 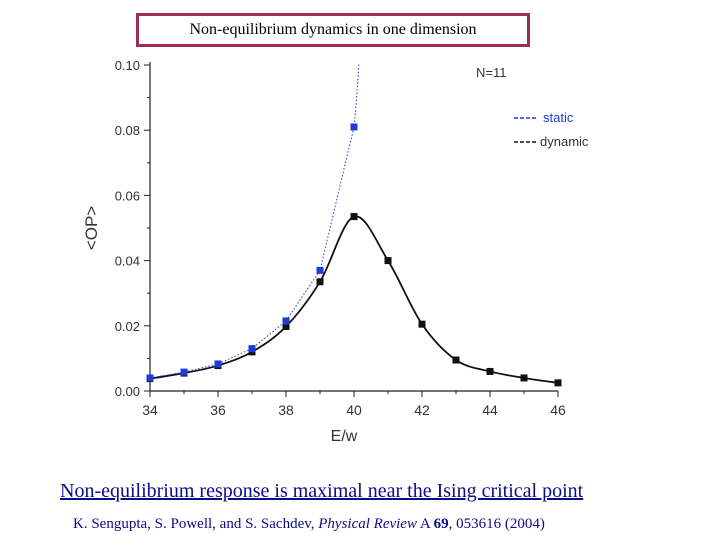 What do you see at coordinates (127, 195) in the screenshot?
I see `y-tick-label: 0.06` at bounding box center [127, 195].